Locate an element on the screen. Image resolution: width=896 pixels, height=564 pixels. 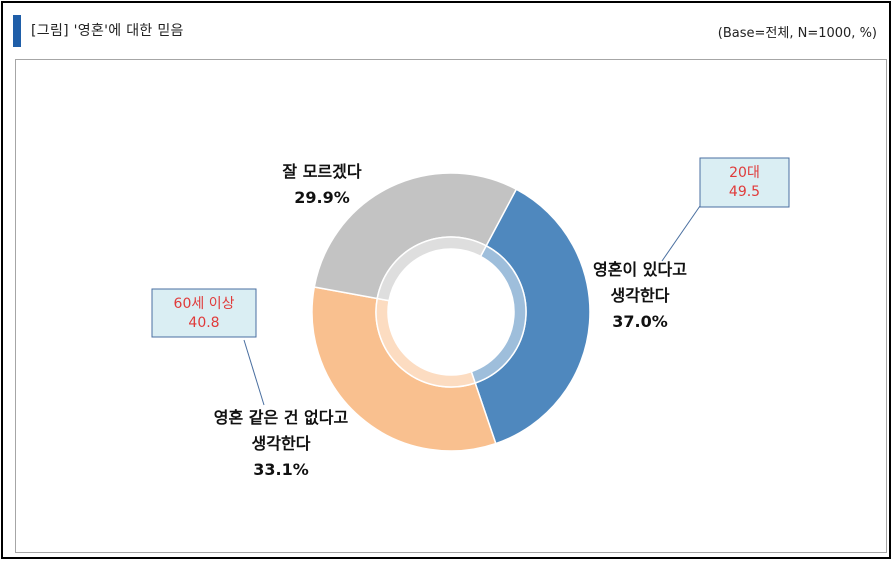
title-accent-bar is located at coordinates (17, 31).